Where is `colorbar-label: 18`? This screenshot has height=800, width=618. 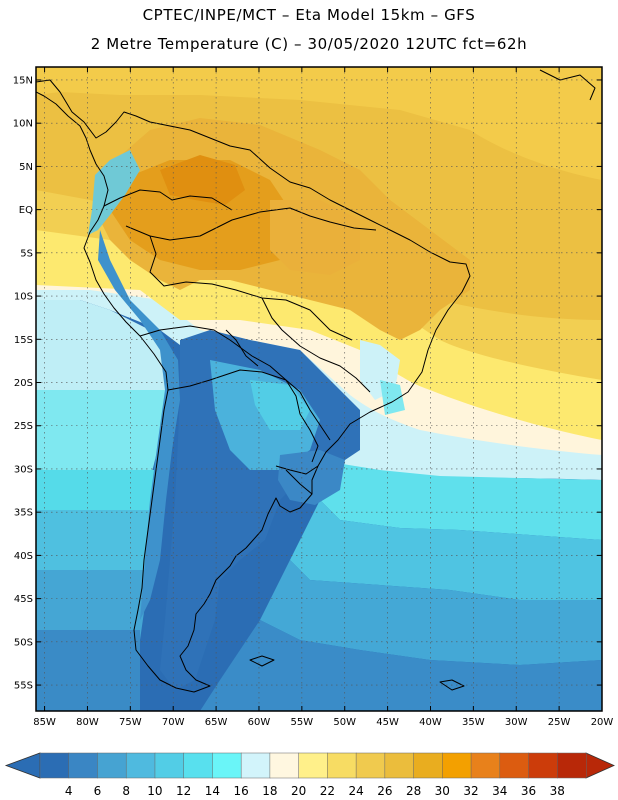 colorbar-label: 18 is located at coordinates (269, 791).